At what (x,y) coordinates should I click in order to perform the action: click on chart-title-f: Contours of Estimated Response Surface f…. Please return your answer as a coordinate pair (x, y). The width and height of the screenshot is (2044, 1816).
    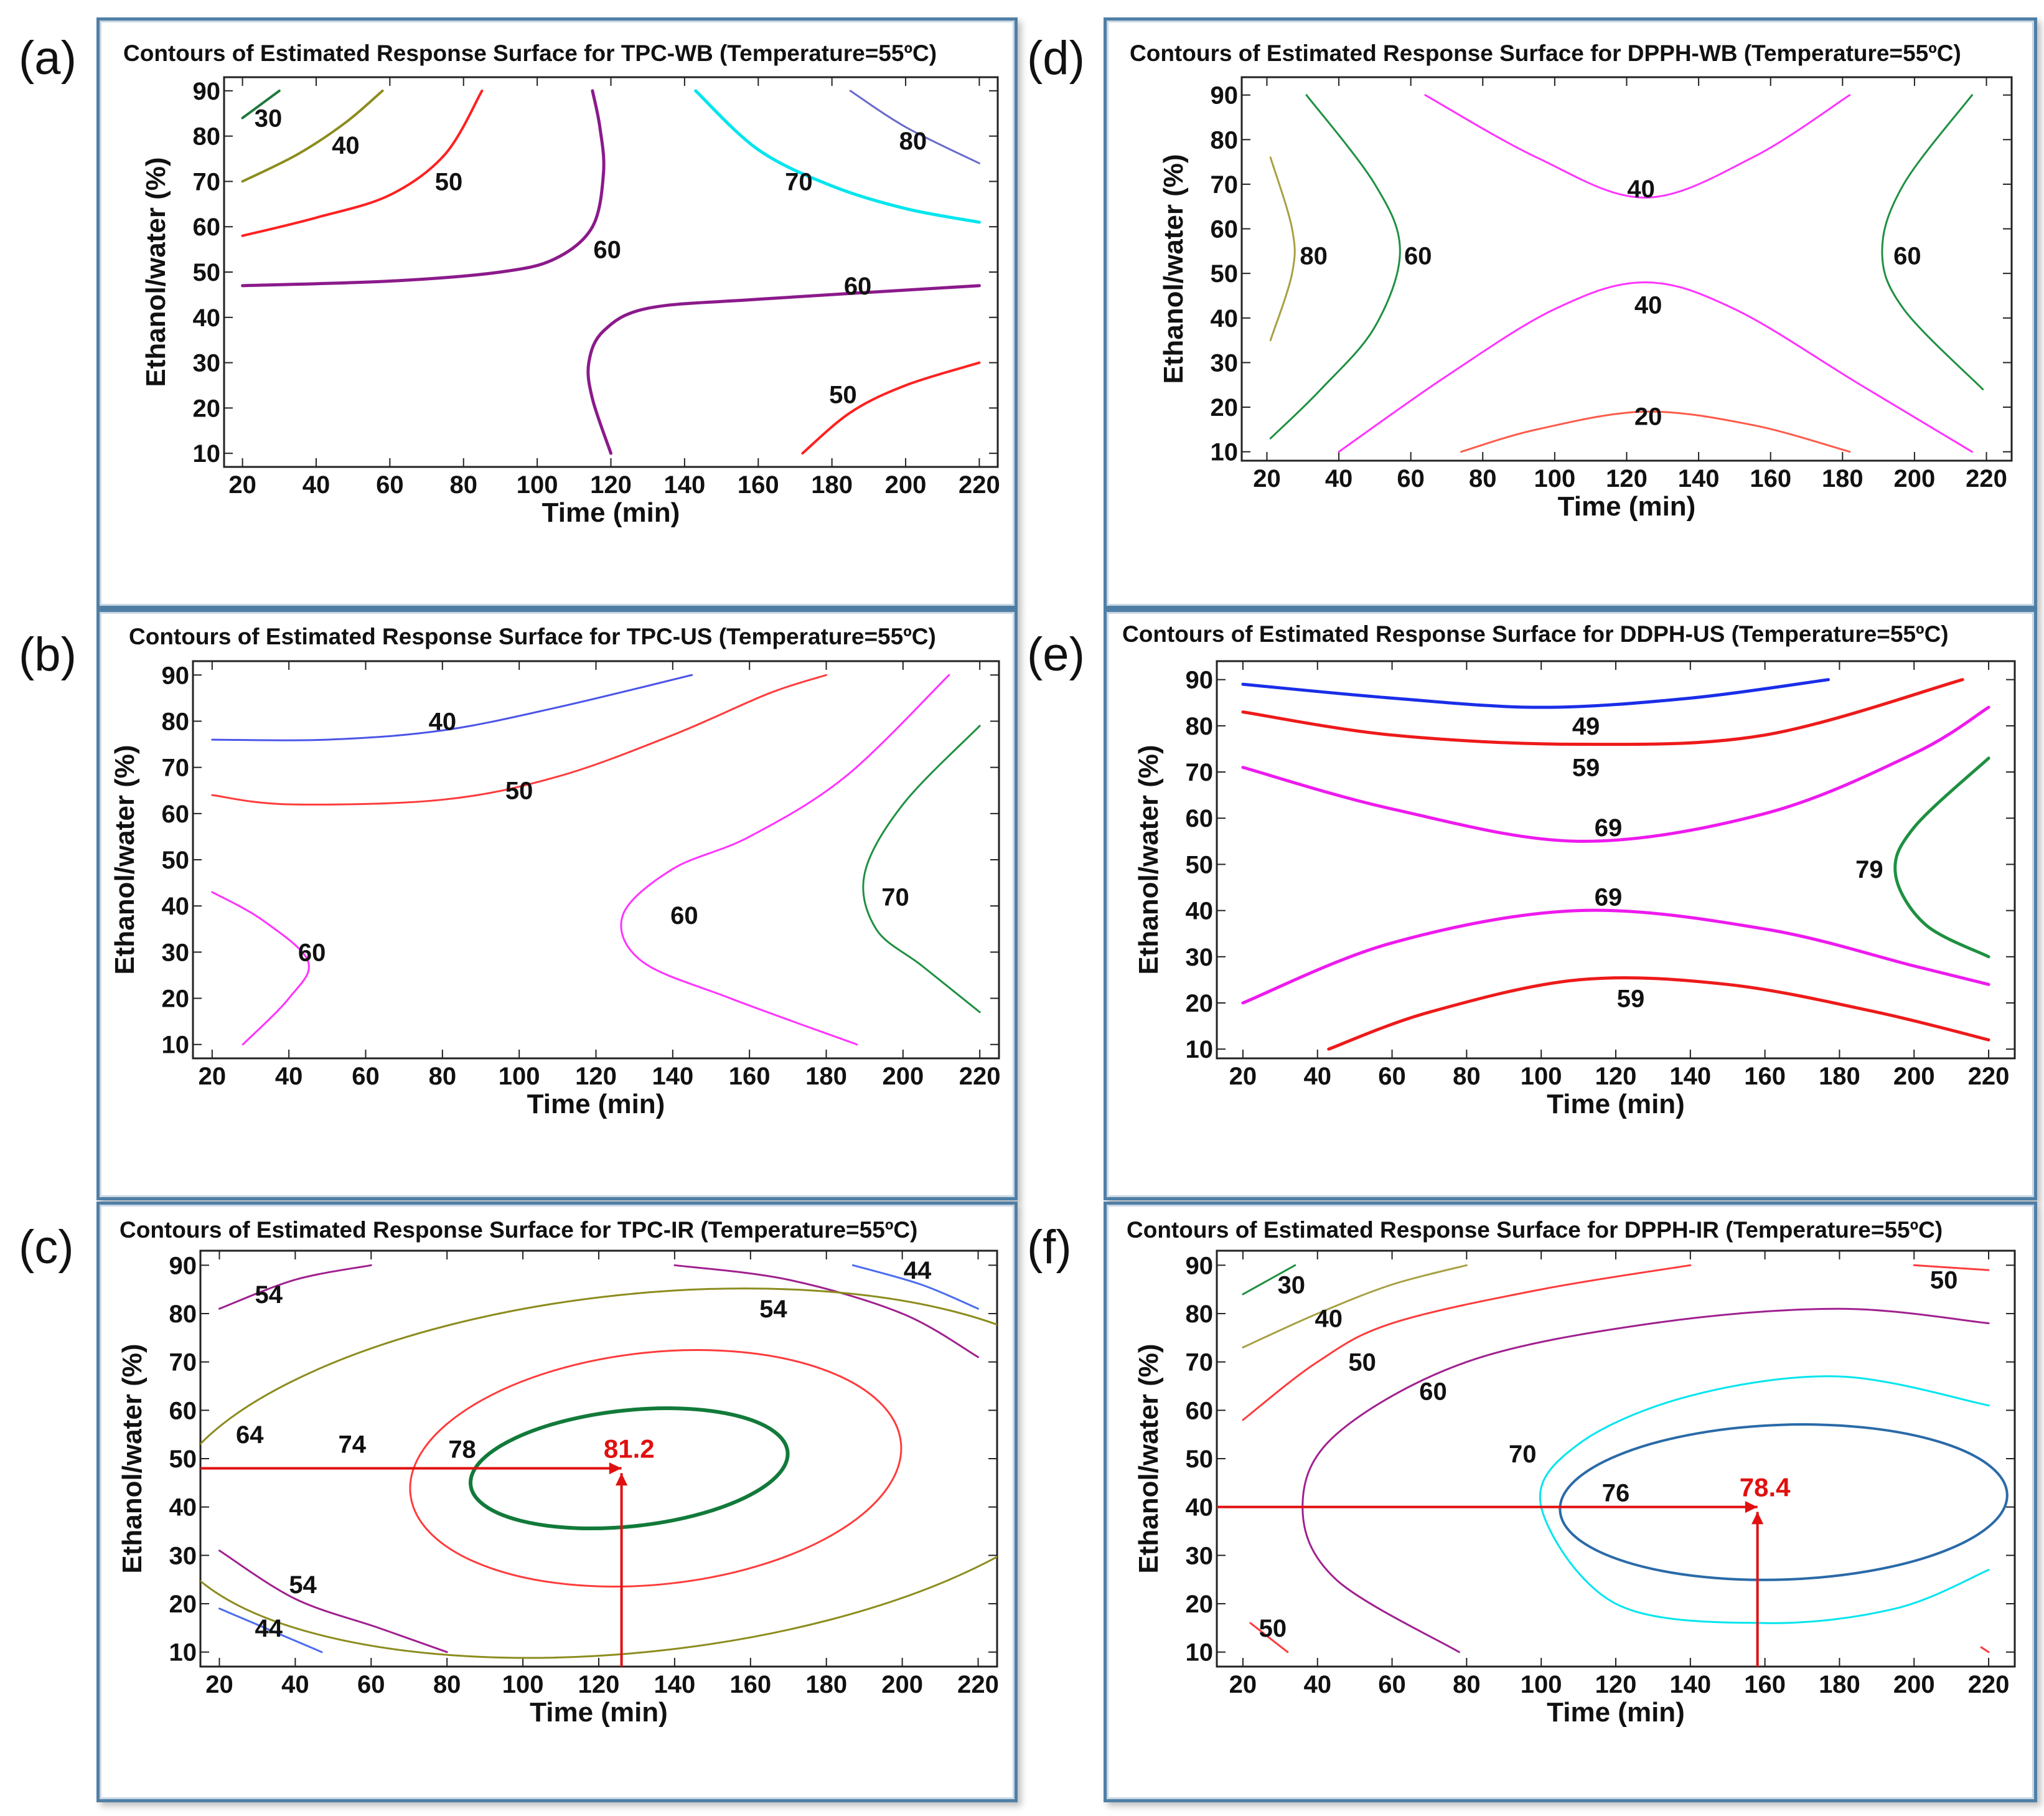
    Looking at the image, I should click on (1535, 1230).